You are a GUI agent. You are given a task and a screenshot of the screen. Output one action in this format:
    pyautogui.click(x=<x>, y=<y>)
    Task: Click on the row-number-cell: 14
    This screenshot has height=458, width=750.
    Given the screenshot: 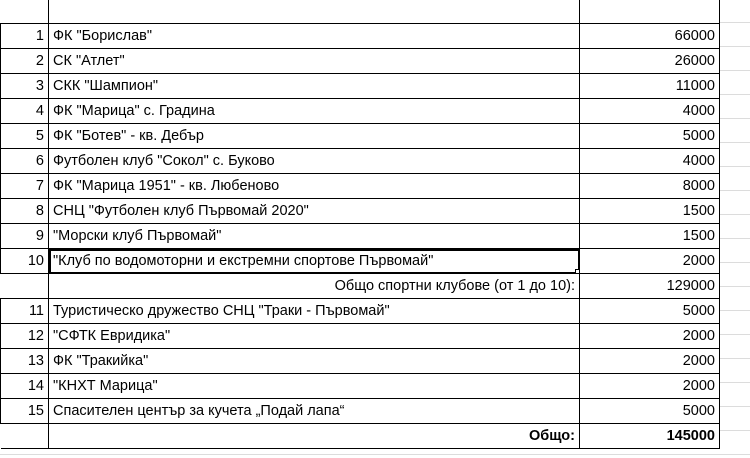 What is the action you would take?
    pyautogui.click(x=24, y=386)
    